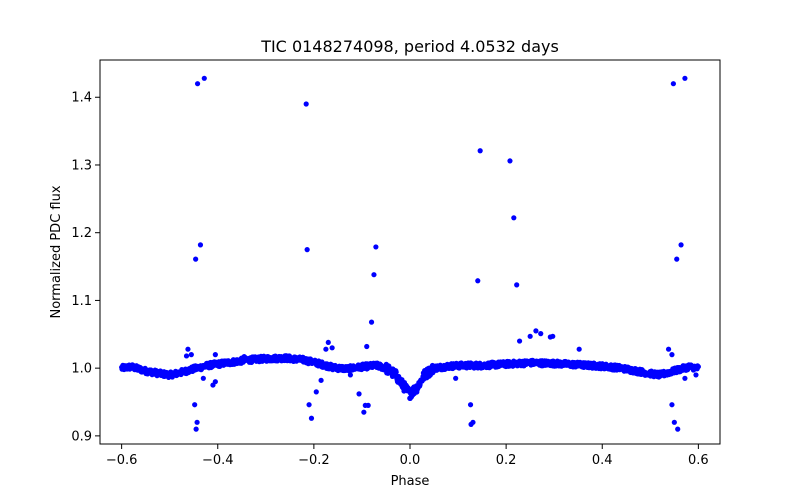 Image resolution: width=800 pixels, height=500 pixels. Describe the element at coordinates (81, 165) in the screenshot. I see `y-tick-label: 1.3` at that location.